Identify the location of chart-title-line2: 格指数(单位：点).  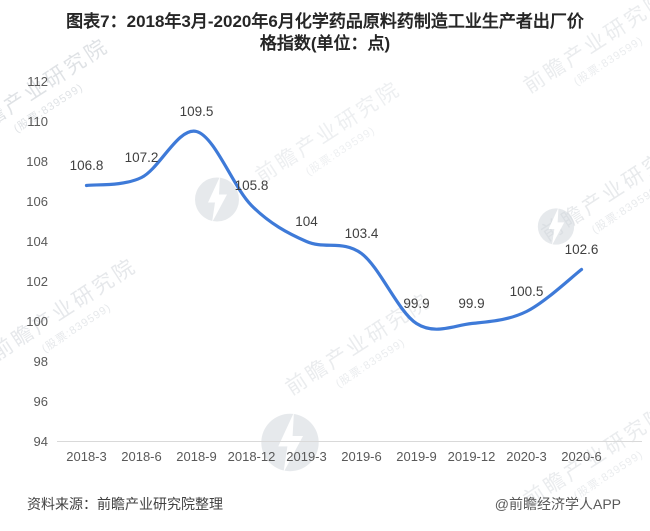
(325, 43).